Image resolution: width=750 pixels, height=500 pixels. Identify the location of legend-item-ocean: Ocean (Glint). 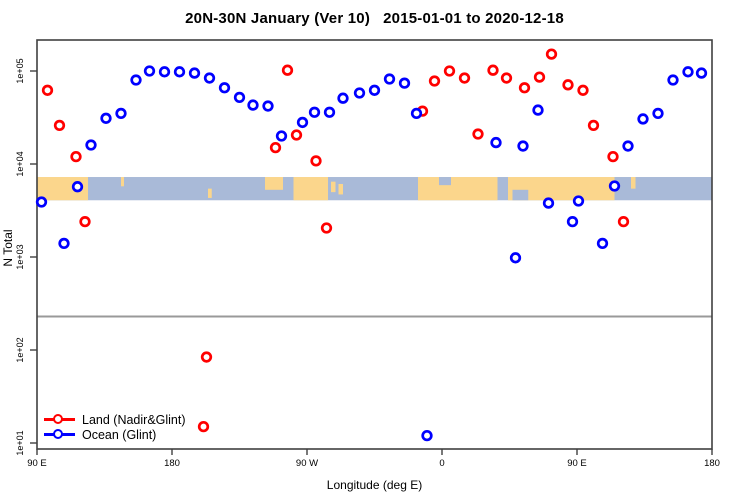
(115, 434).